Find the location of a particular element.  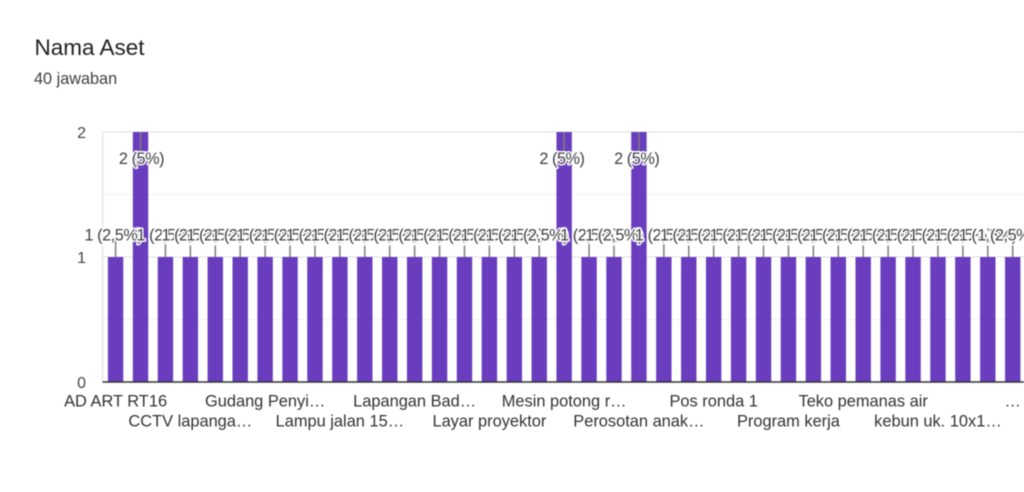

svg-text: Layar proyektor is located at coordinates (489, 422).